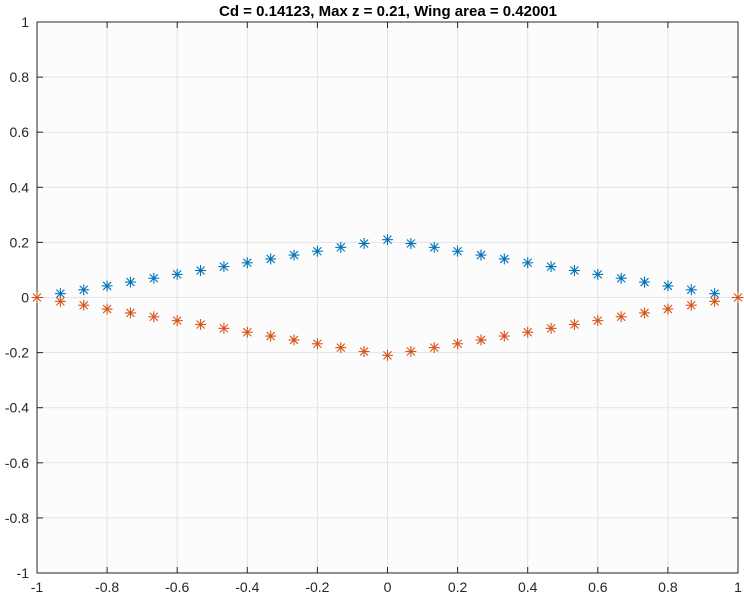  I want to click on y-tick-label: 0.6, so click(20, 132).